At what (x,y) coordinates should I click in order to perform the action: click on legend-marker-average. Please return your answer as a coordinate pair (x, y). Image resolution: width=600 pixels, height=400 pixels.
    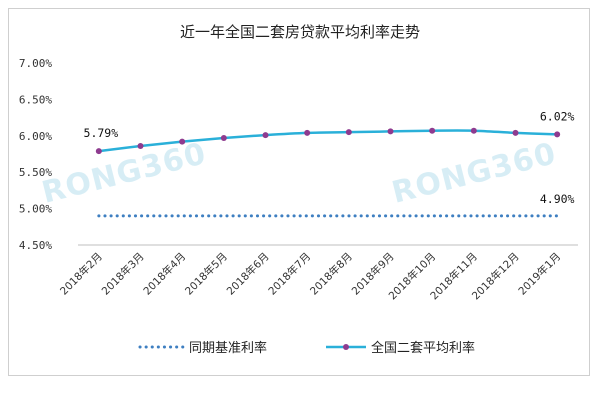
    Looking at the image, I should click on (346, 347).